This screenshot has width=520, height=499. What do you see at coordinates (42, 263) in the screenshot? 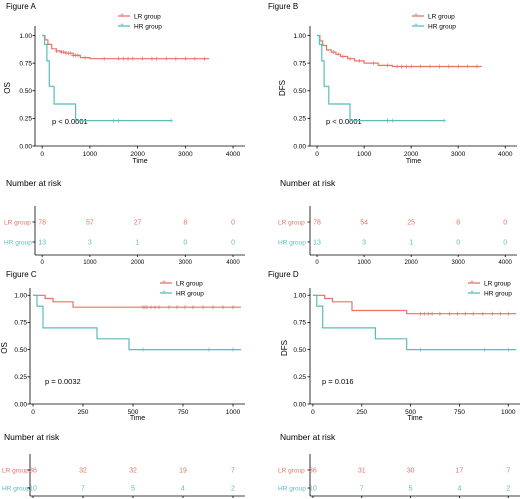
I see `risk-table-x-tick-label: 0` at bounding box center [42, 263].